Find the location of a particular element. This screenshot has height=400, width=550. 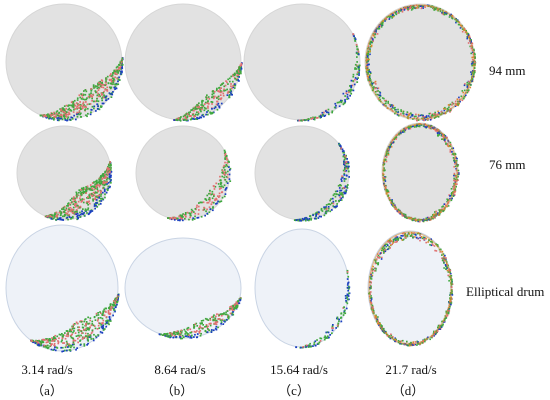

drum-panel-76mm-a is located at coordinates (64, 173).